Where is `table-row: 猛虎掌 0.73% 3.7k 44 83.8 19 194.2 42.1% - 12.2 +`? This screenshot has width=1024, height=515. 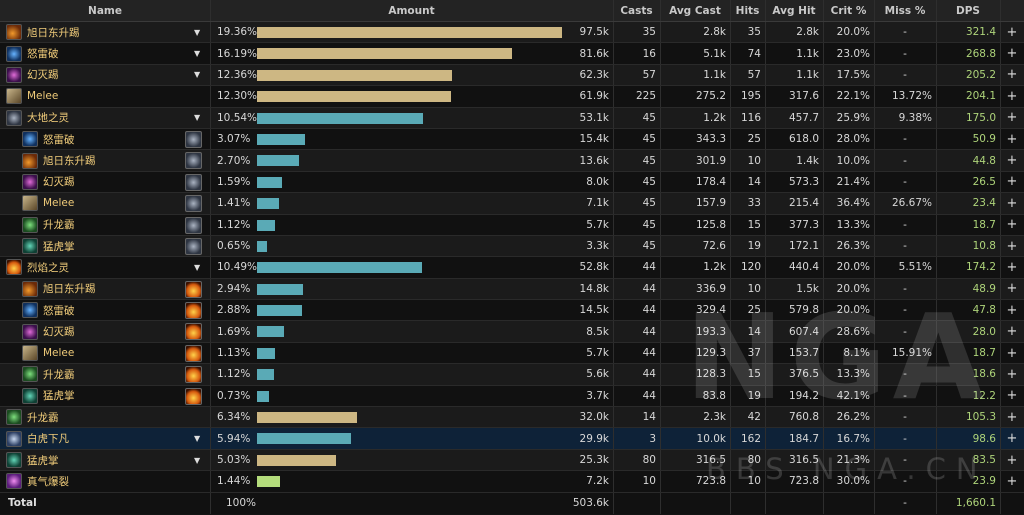 table-row: 猛虎掌 0.73% 3.7k 44 83.8 19 194.2 42.1% - 12.2 + is located at coordinates (512, 396).